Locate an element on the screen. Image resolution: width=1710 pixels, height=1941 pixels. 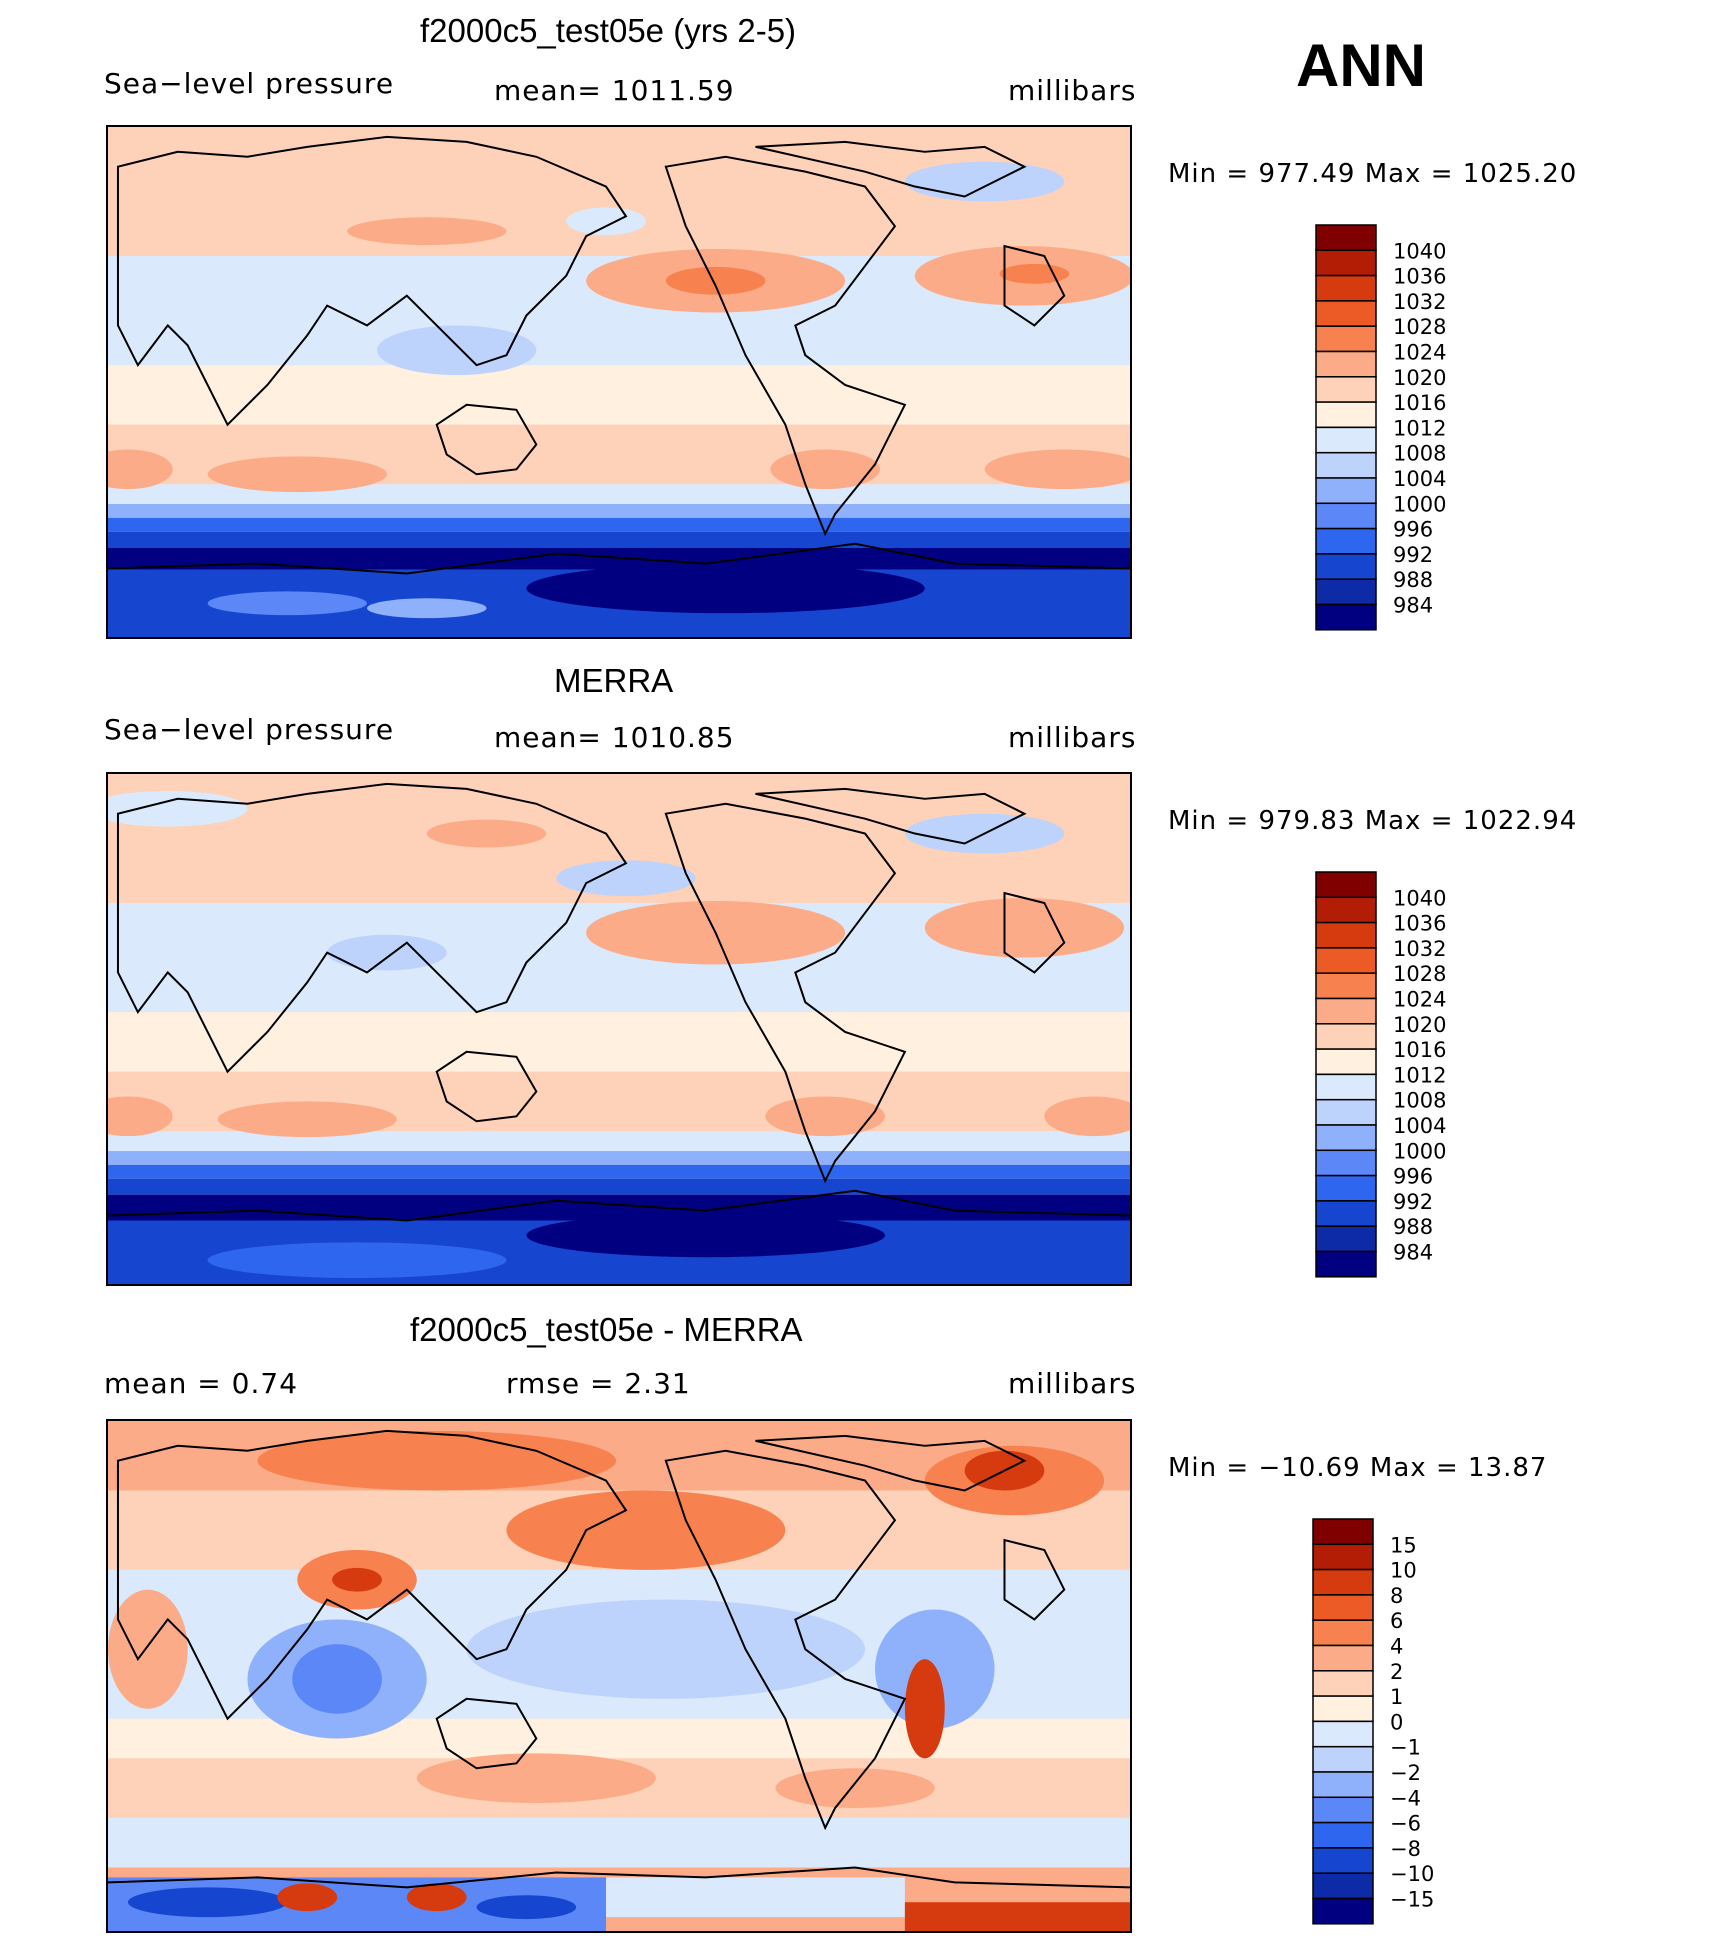
colorbar-tick-label: 0 is located at coordinates (1396, 1722).